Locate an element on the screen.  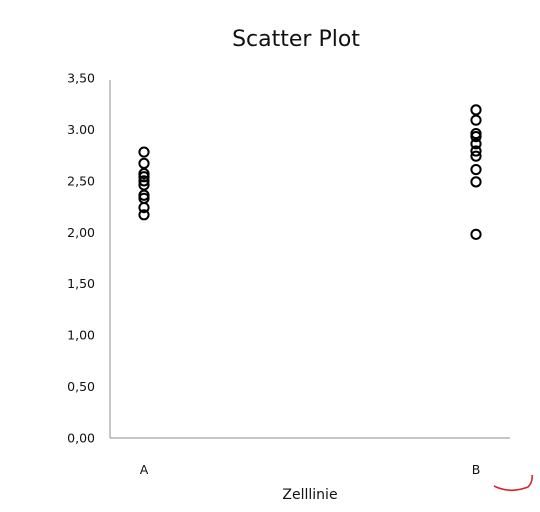
x-axis-title: Zelllinie is located at coordinates (309, 495).